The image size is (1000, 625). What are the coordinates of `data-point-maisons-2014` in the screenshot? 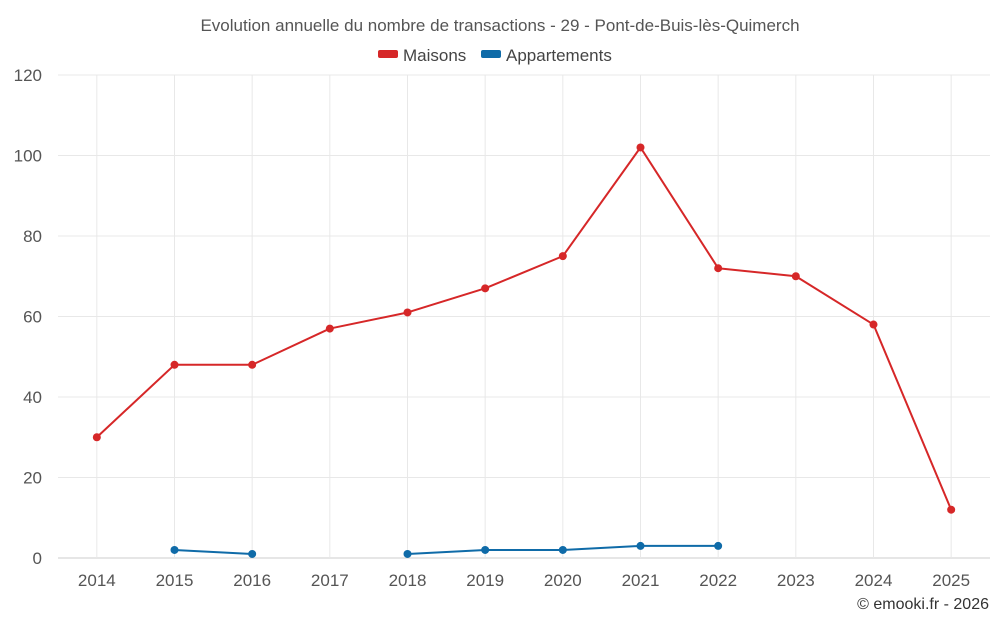 It's located at (96, 437).